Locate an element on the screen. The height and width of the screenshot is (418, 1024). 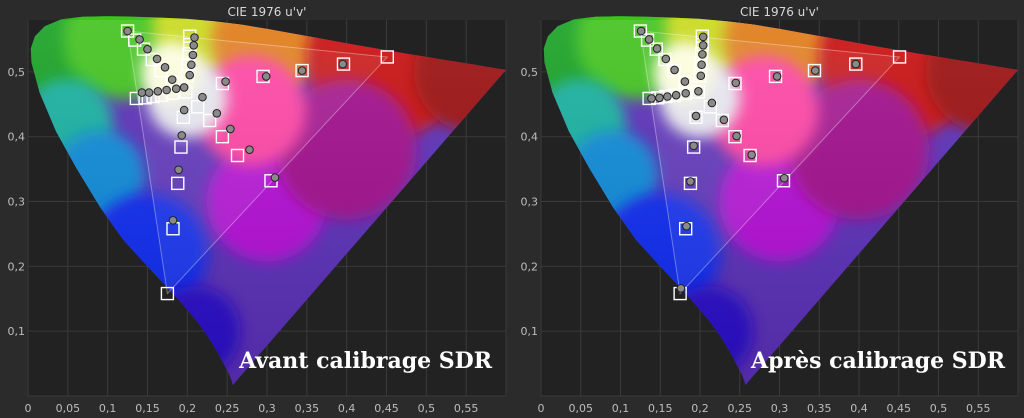
chart-caption: Après calibrage SDR is located at coordinates (878, 361).